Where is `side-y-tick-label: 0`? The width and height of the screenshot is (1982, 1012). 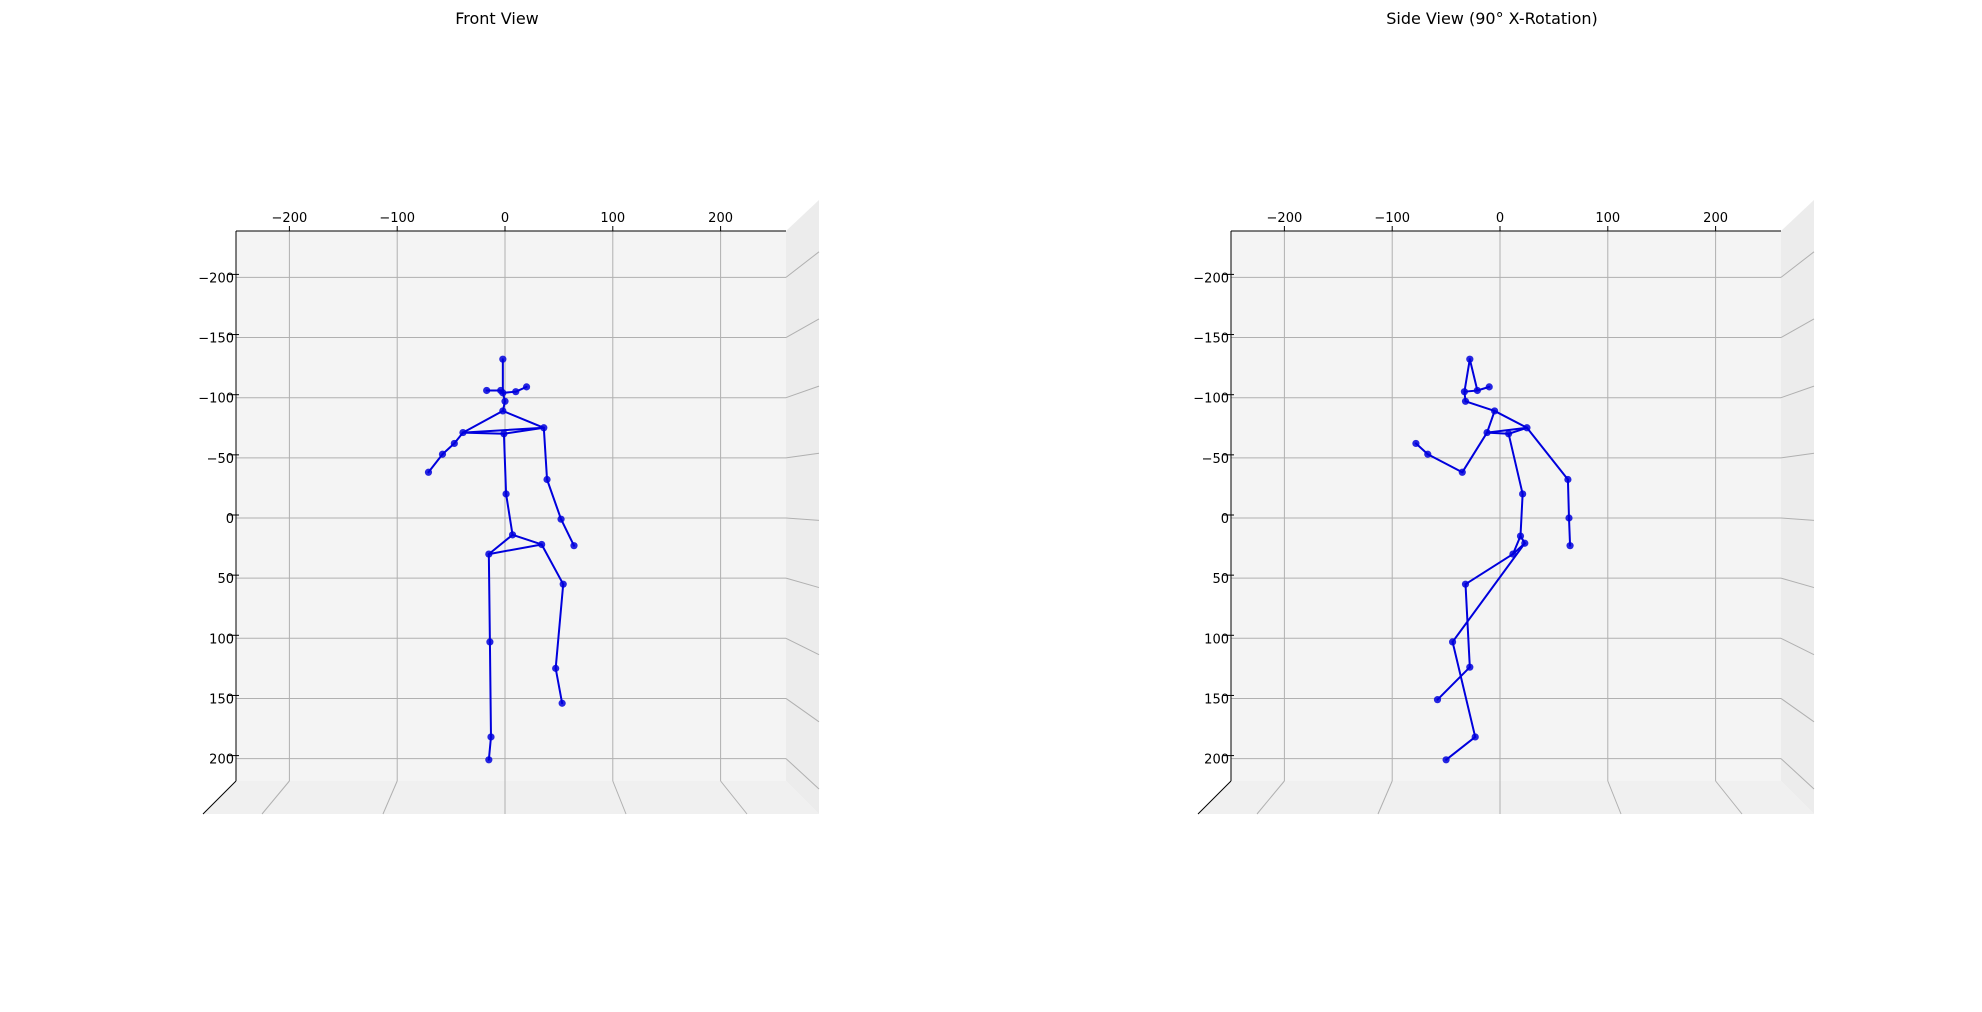 side-y-tick-label: 0 is located at coordinates (1225, 519).